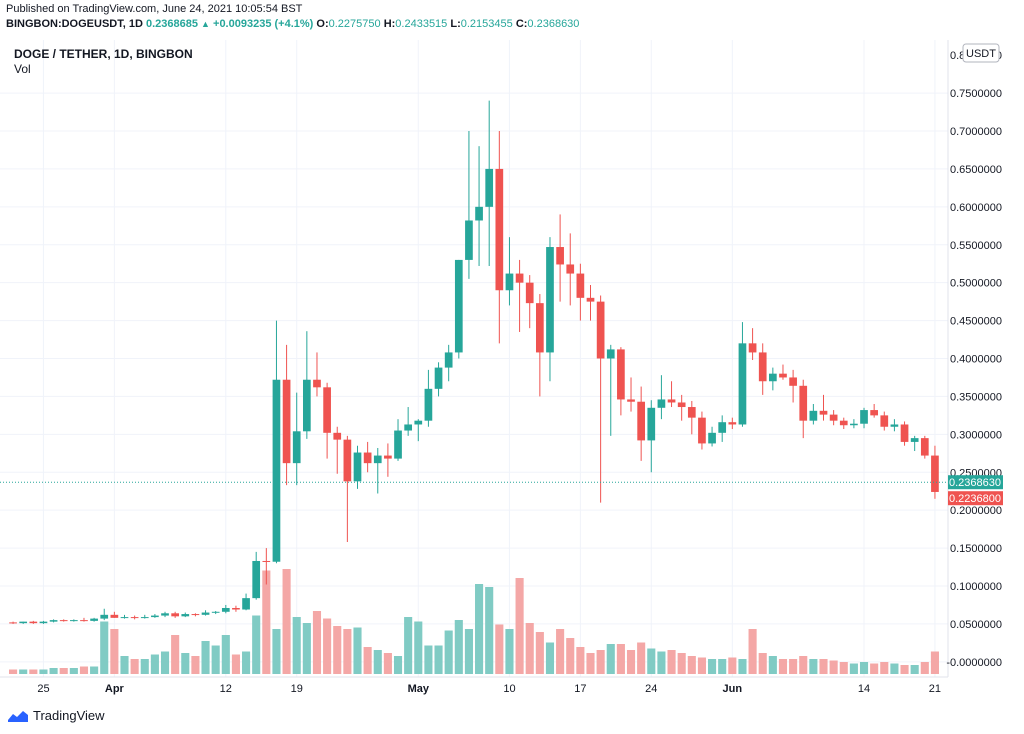 The width and height of the screenshot is (1024, 734). What do you see at coordinates (976, 511) in the screenshot?
I see `y-tick-label: 0.2000000` at bounding box center [976, 511].